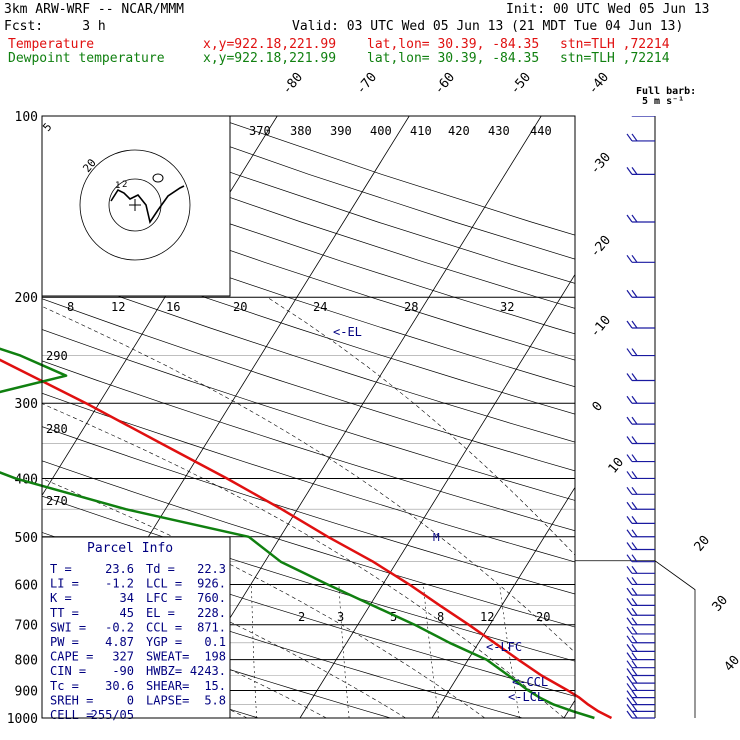 This screenshot has height=740, width=740. I want to click on parcel-value: 255/05, so click(112, 715).